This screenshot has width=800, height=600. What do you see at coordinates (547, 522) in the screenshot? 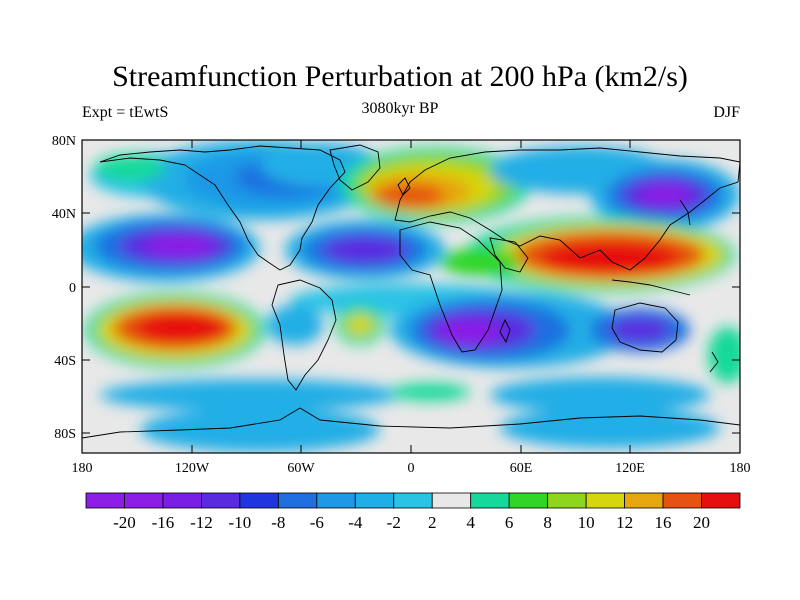
I see `colorbar-label: 8` at bounding box center [547, 522].